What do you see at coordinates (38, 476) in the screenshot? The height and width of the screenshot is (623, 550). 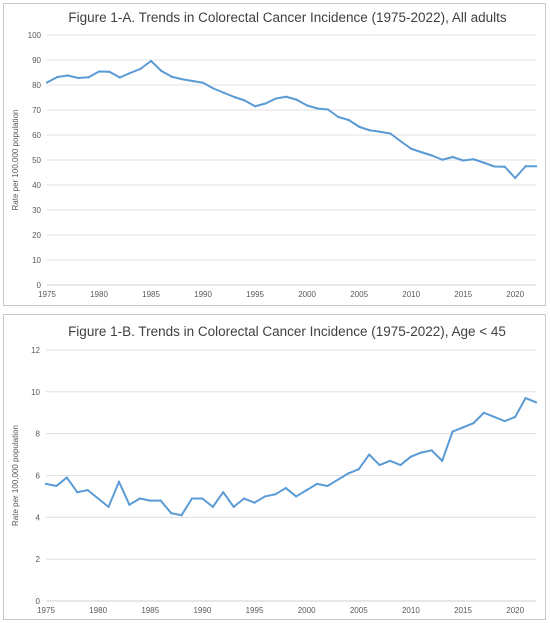 I see `y-tick-label: 6` at bounding box center [38, 476].